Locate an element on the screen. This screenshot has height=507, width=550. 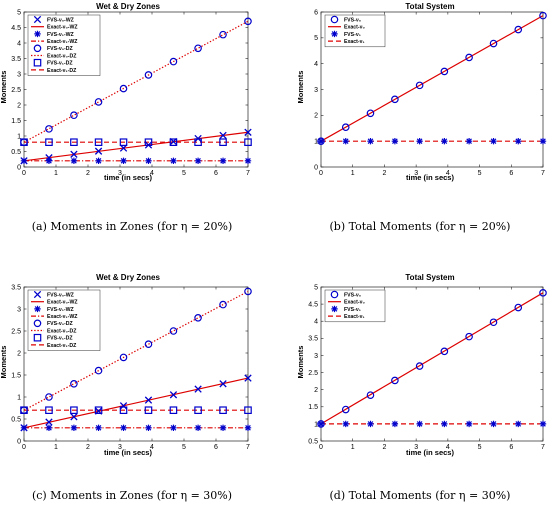
legend-label: Exact-ν₀ is located at coordinates (354, 303).